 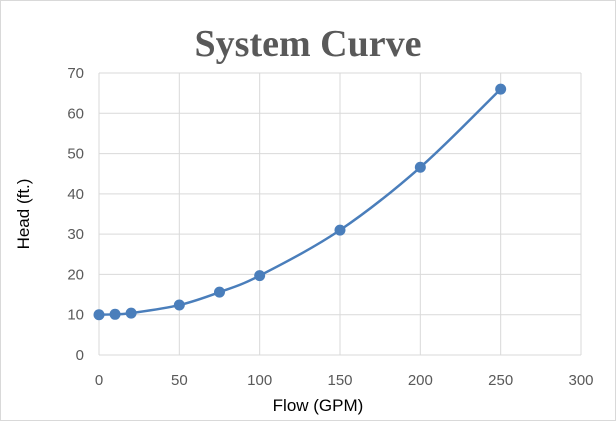 What do you see at coordinates (339, 380) in the screenshot?
I see `x-tick-label: 150` at bounding box center [339, 380].